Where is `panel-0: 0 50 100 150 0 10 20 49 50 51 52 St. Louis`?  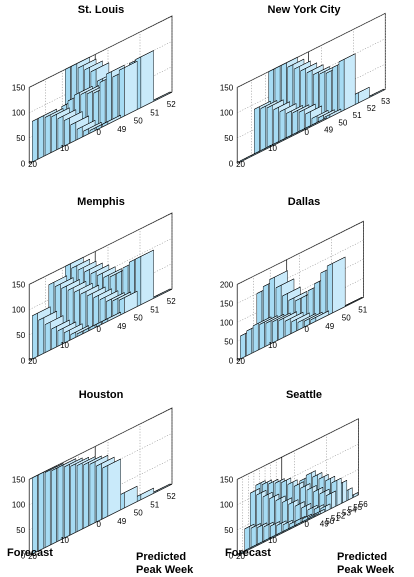
panel-0: 0 50 100 150 0 10 20 49 50 51 52 St. Louis is located at coordinates (94, 86).